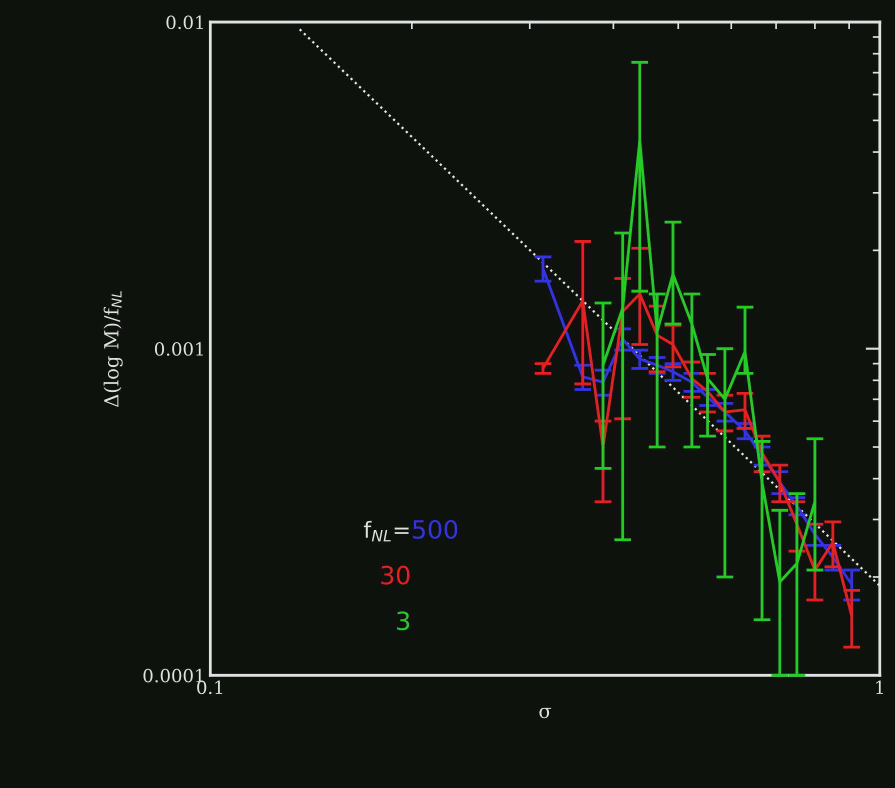 This screenshot has height=788, width=895. Describe the element at coordinates (173, 675) in the screenshot. I see `y-tick-label: 0.0001` at that location.